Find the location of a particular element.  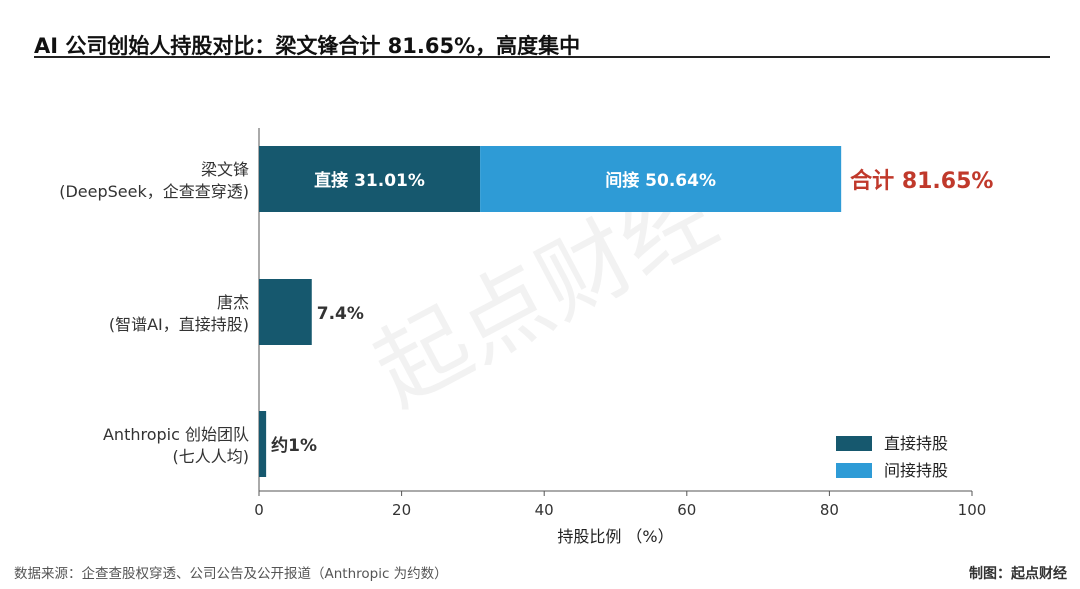

title-underline is located at coordinates (542, 57).